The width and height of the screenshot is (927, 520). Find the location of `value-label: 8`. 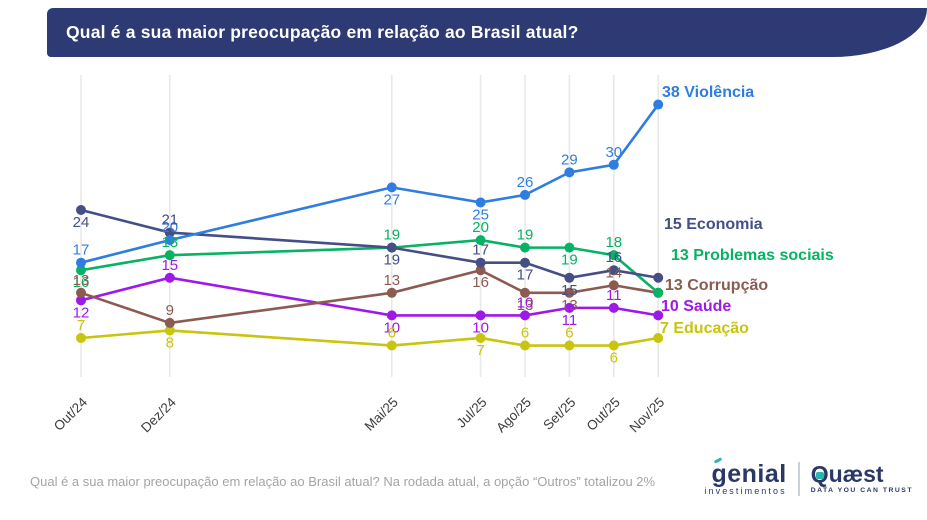

value-label: 8 is located at coordinates (170, 342).